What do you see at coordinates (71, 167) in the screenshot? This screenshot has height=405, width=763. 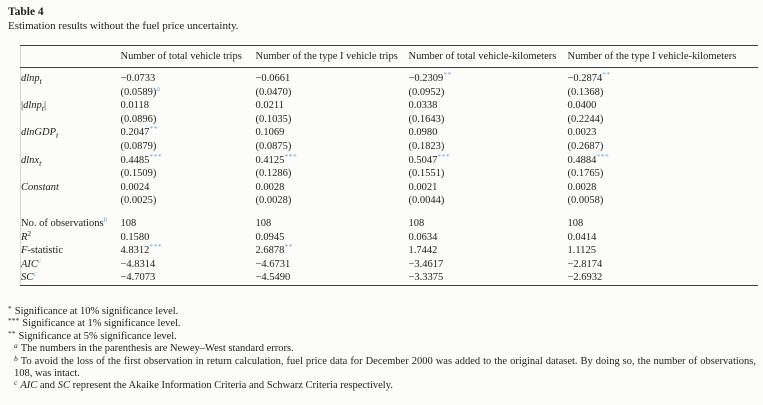 I see `row-label-cell: dlnxt` at bounding box center [71, 167].